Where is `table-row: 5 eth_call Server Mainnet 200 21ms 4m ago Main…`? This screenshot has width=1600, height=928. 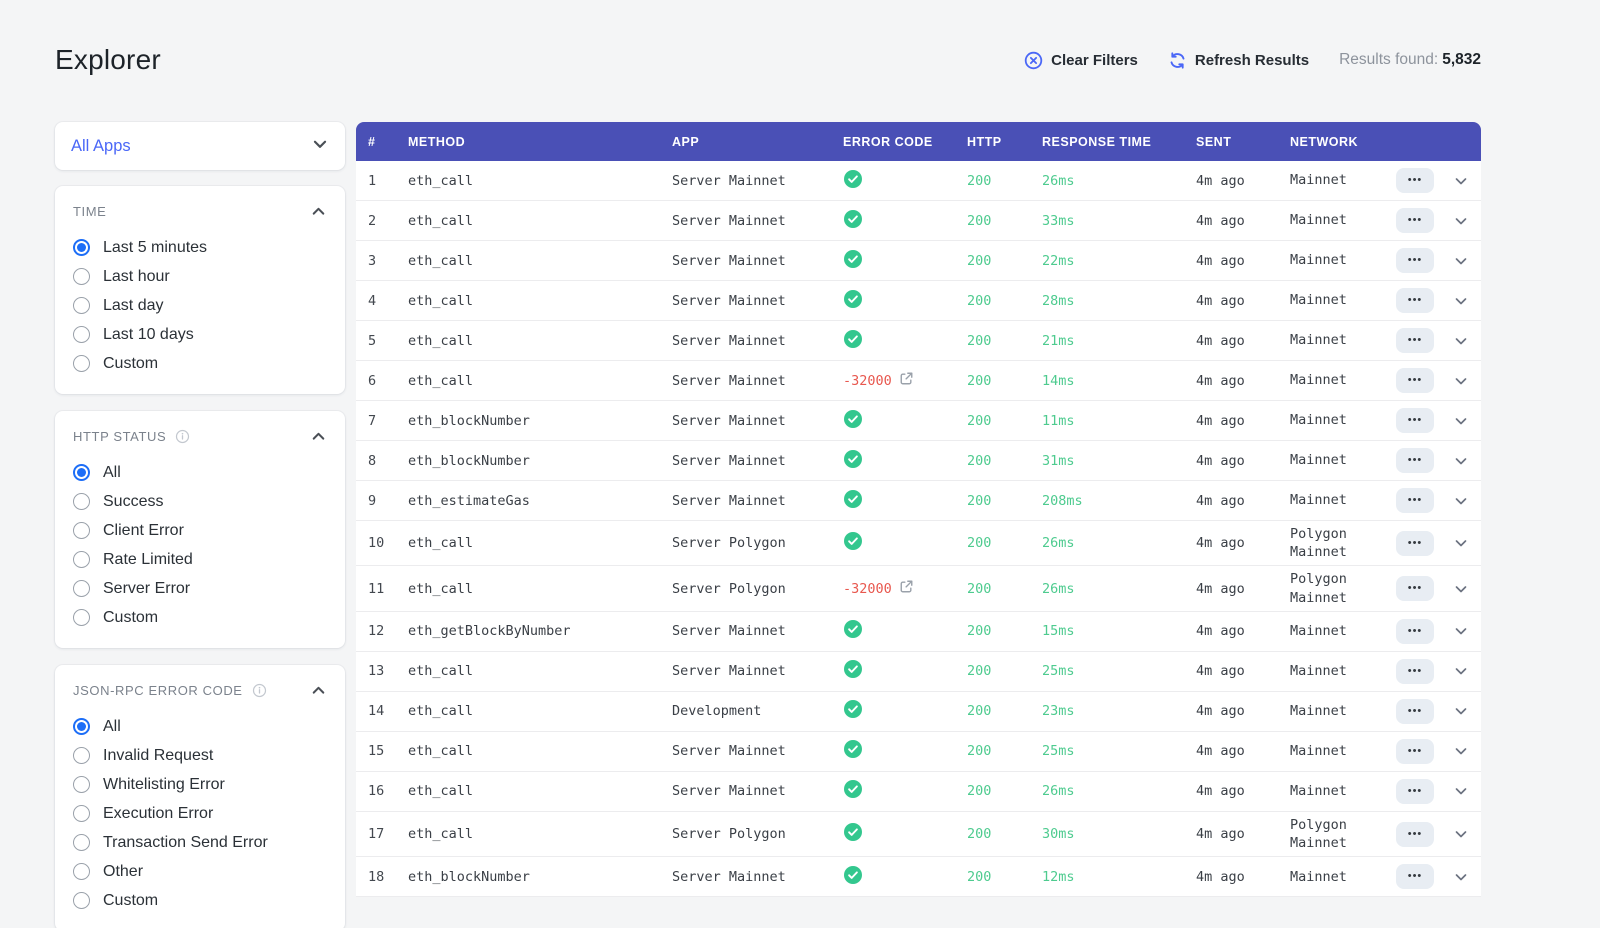
table-row: 5 eth_call Server Mainnet 200 21ms 4m ago Main… is located at coordinates (918, 341).